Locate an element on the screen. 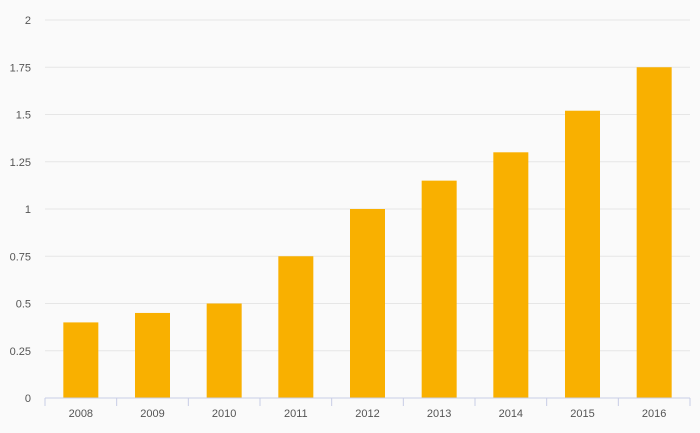 The height and width of the screenshot is (433, 700). x-axis-tick-labels: 2008 2009 2010 2011 2012 2013 2014 2015 2016 is located at coordinates (368, 414).